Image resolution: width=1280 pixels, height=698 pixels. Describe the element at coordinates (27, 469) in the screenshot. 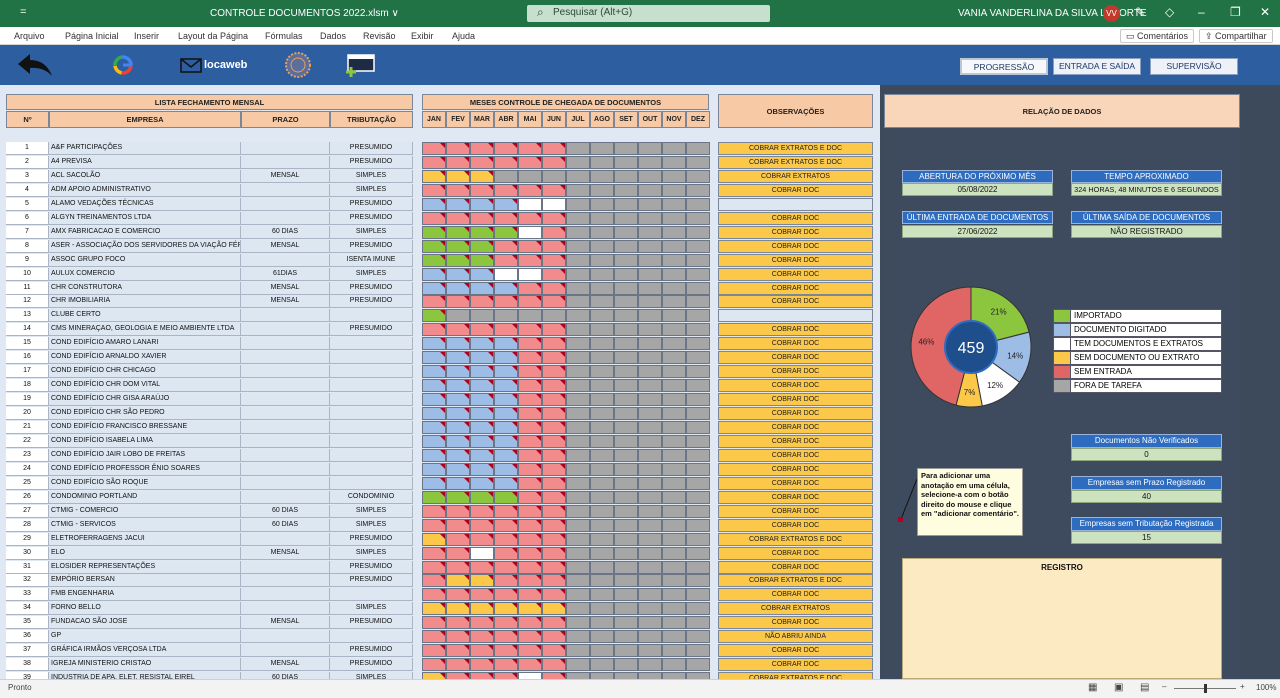

I see `row-number: 24` at that location.